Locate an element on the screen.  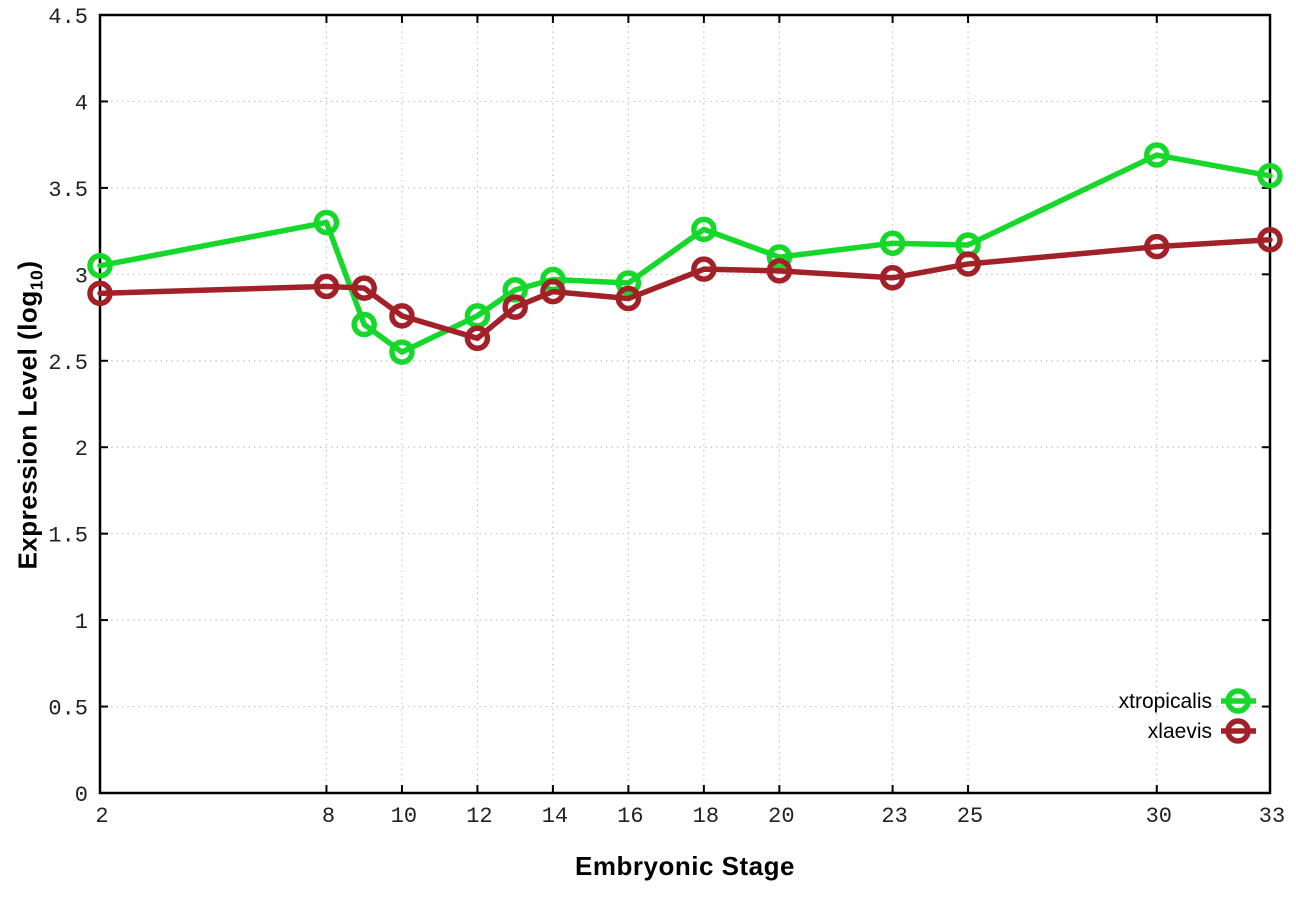
x-tick-label: 33 is located at coordinates (1272, 816).